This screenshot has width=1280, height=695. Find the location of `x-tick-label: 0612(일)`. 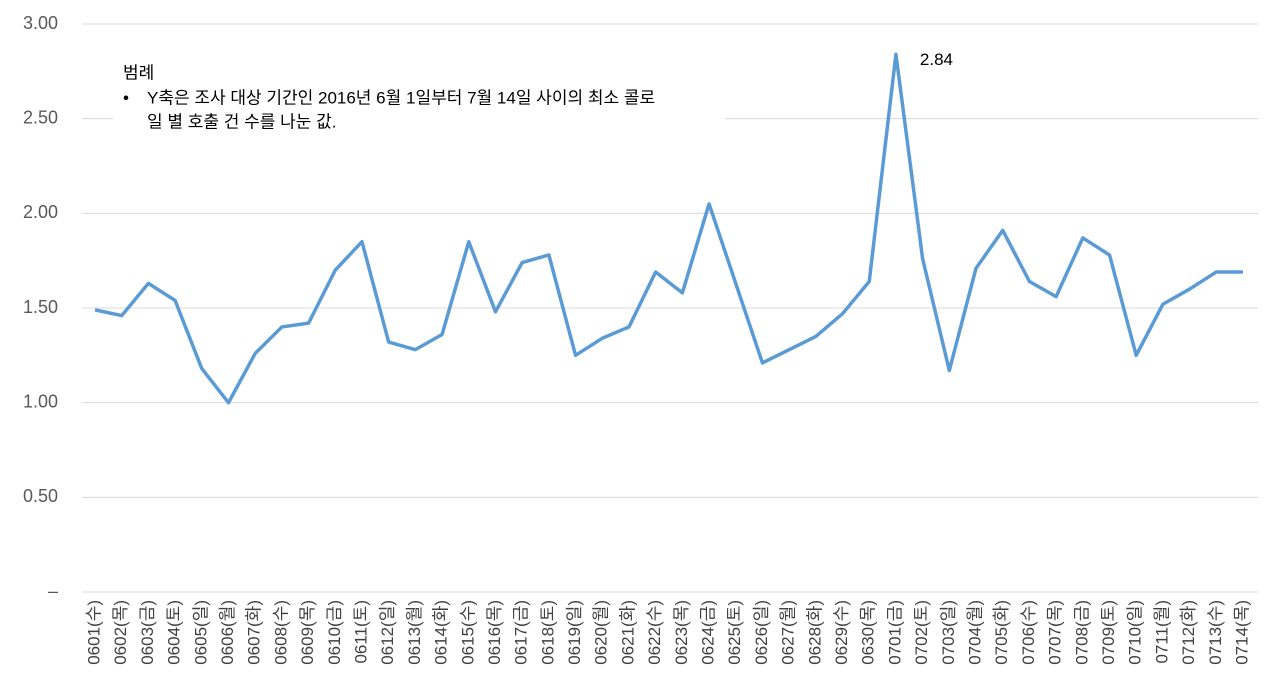

x-tick-label: 0612(일) is located at coordinates (387, 632).